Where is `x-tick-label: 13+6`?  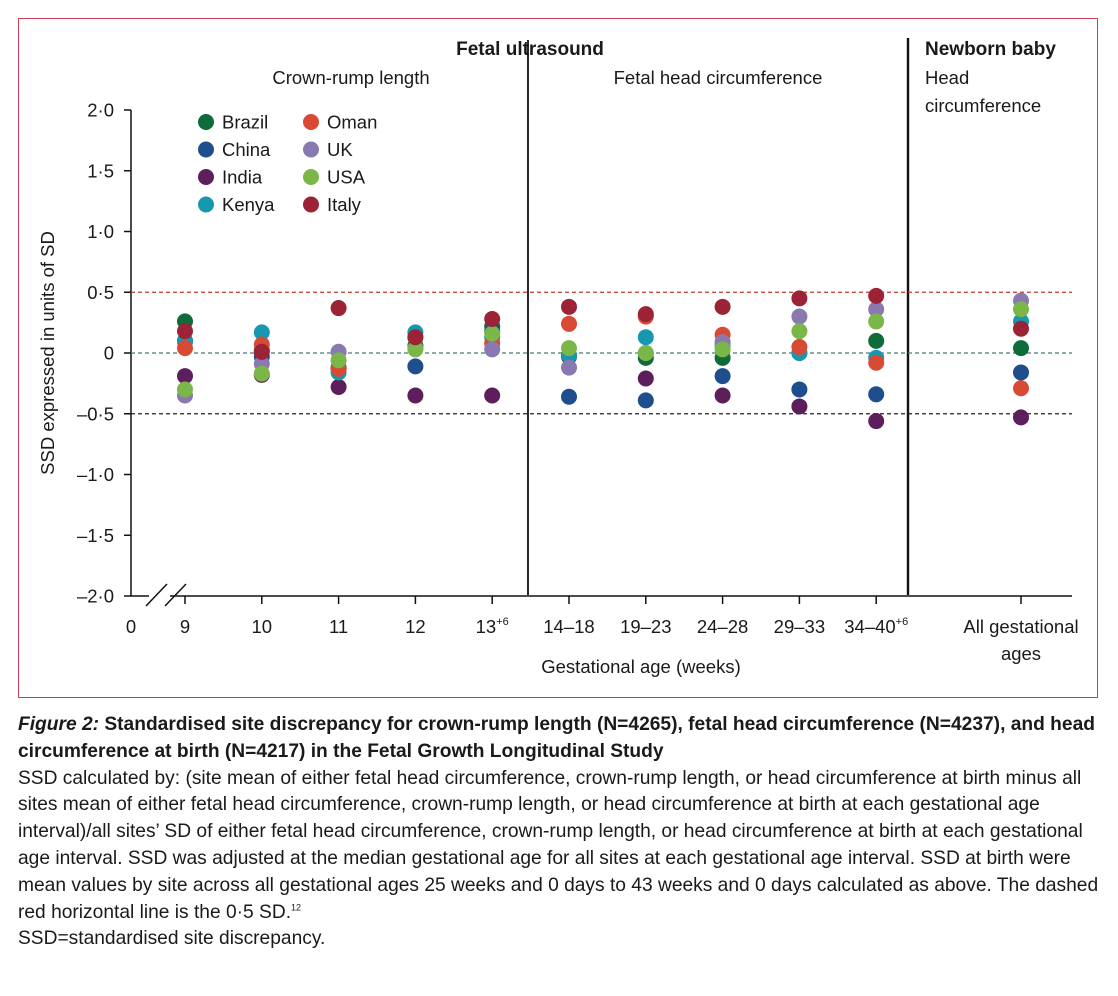
x-tick-label: 13+6 is located at coordinates (492, 626).